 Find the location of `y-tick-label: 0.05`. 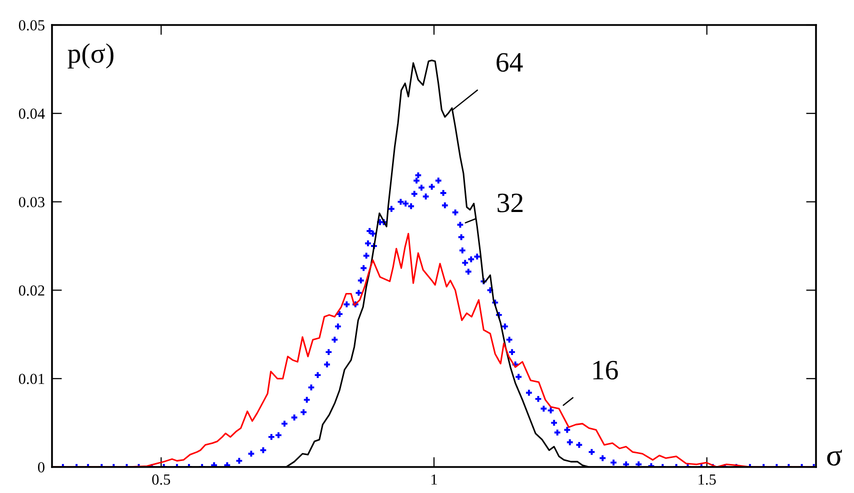

y-tick-label: 0.05 is located at coordinates (31, 25).